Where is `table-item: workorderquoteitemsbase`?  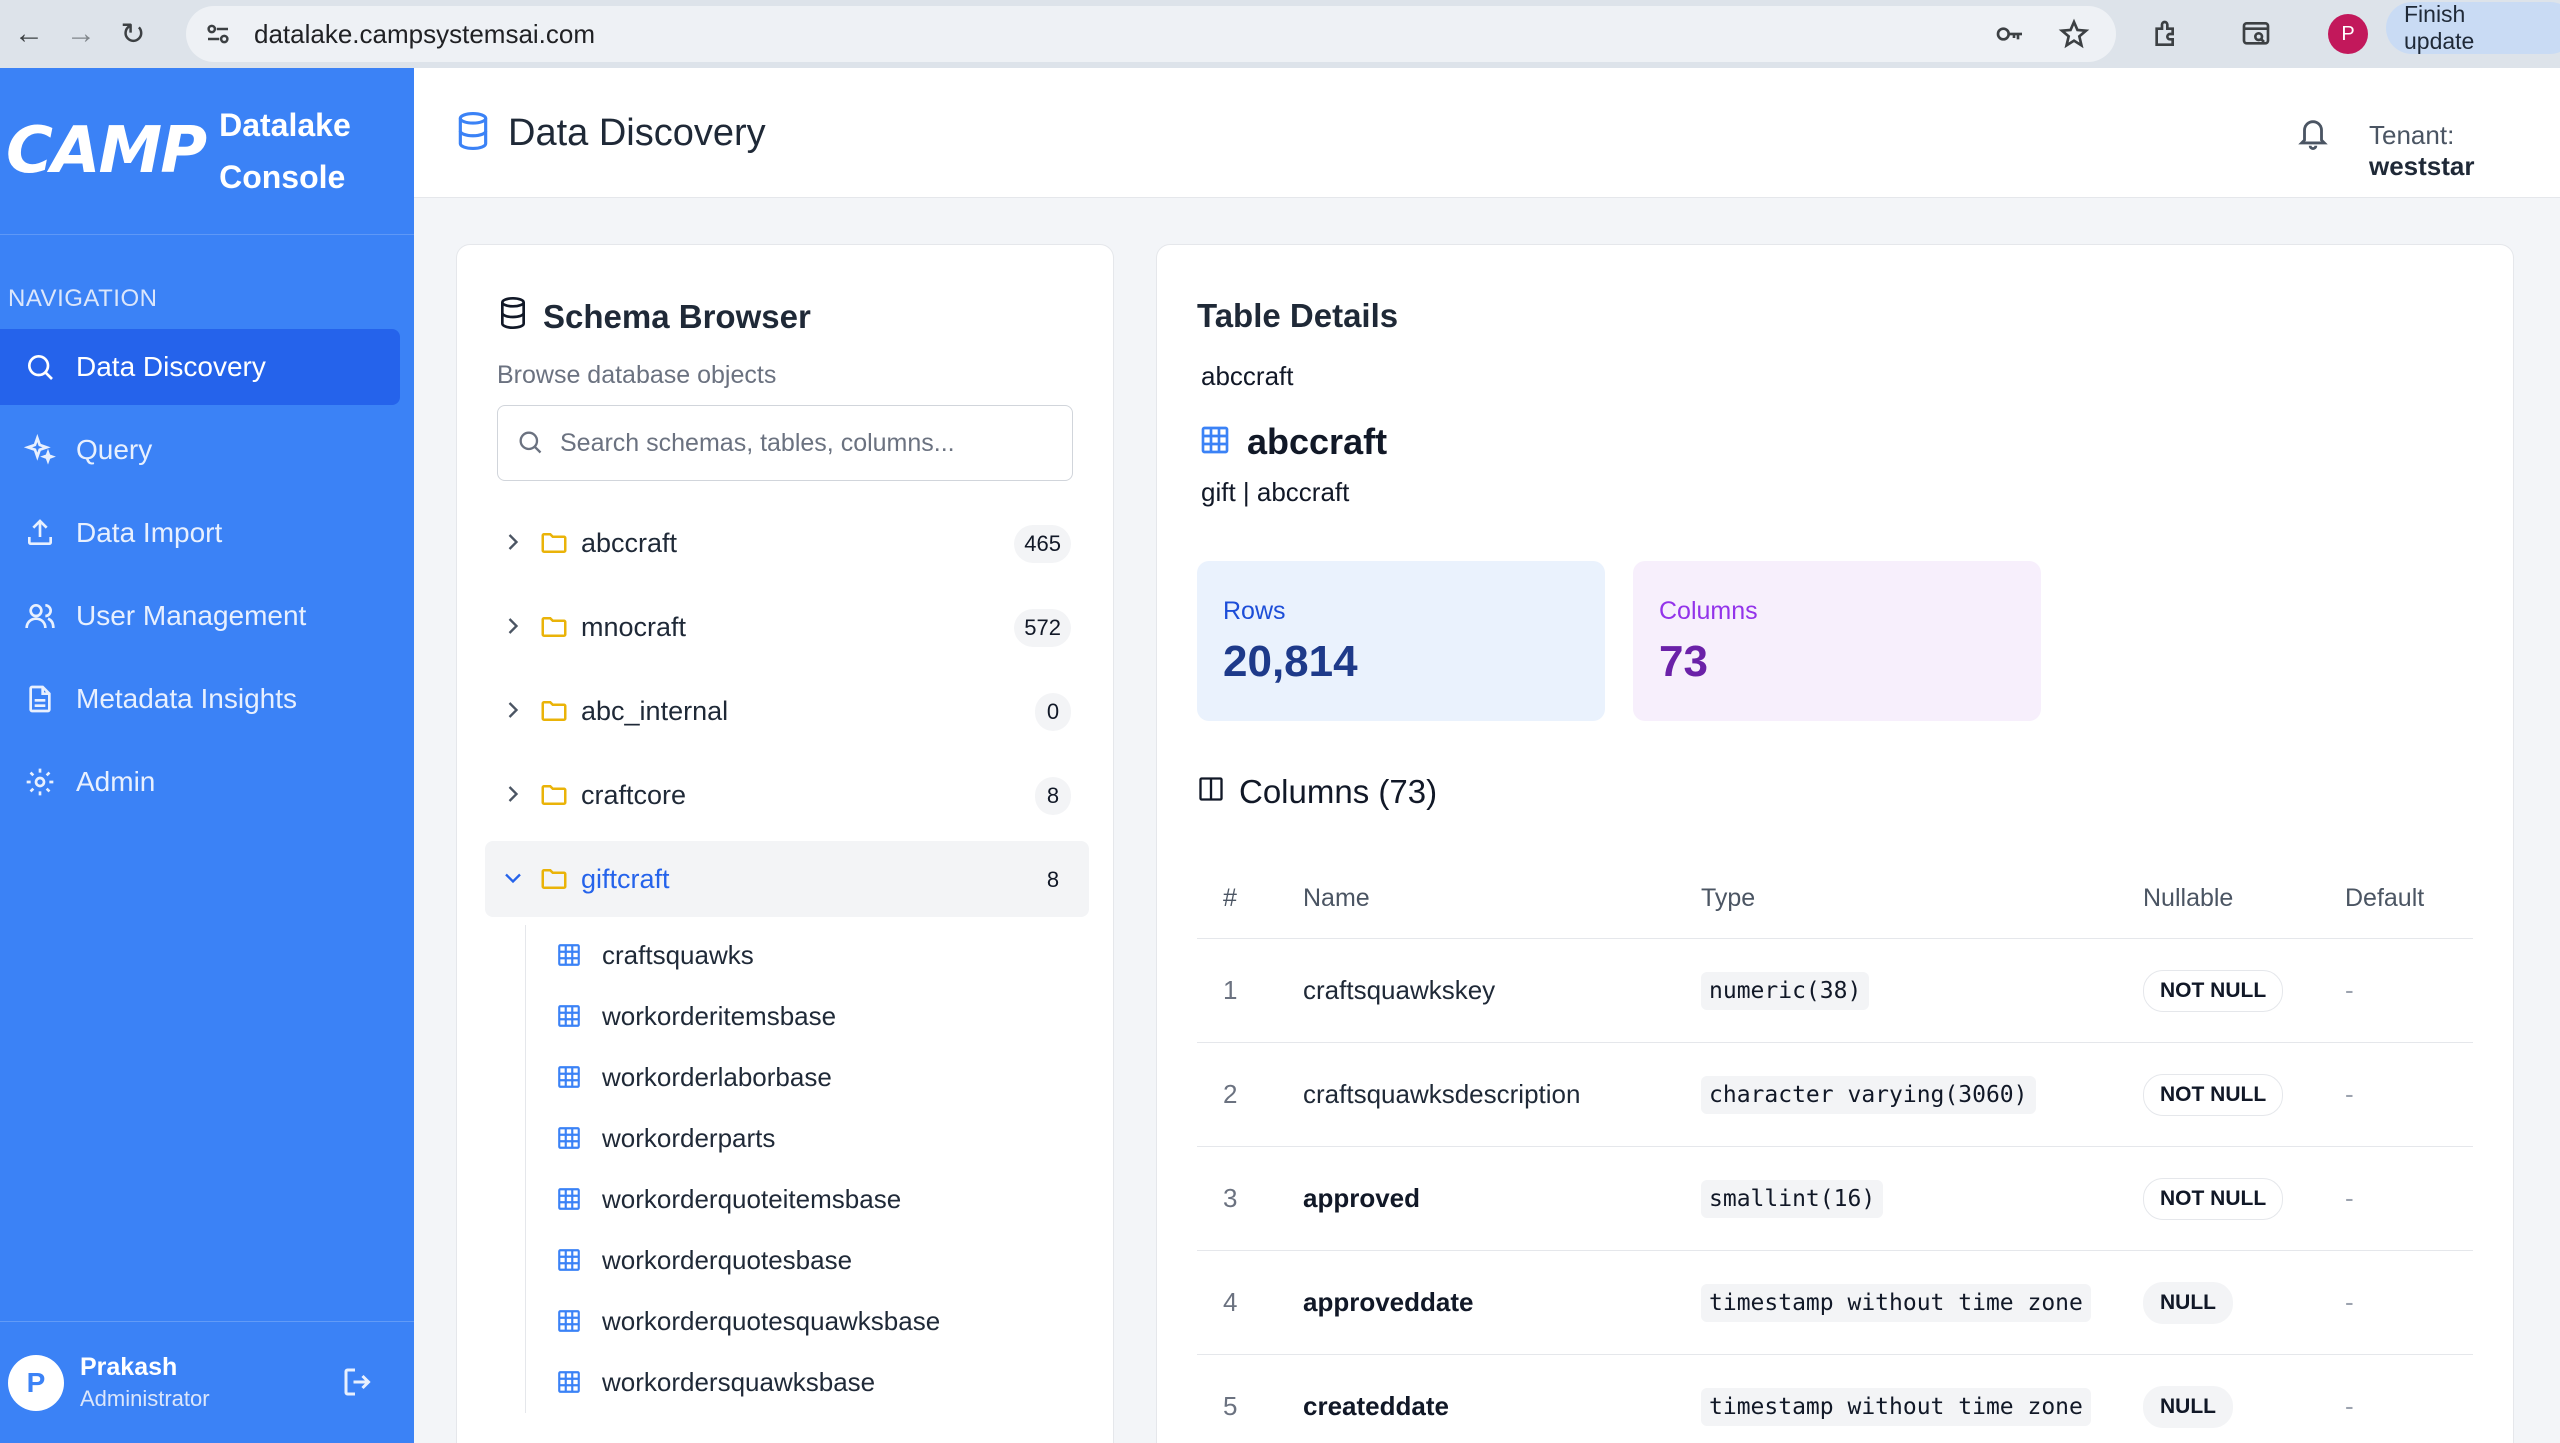
table-item: workorderquoteitemsbase is located at coordinates (807, 1199).